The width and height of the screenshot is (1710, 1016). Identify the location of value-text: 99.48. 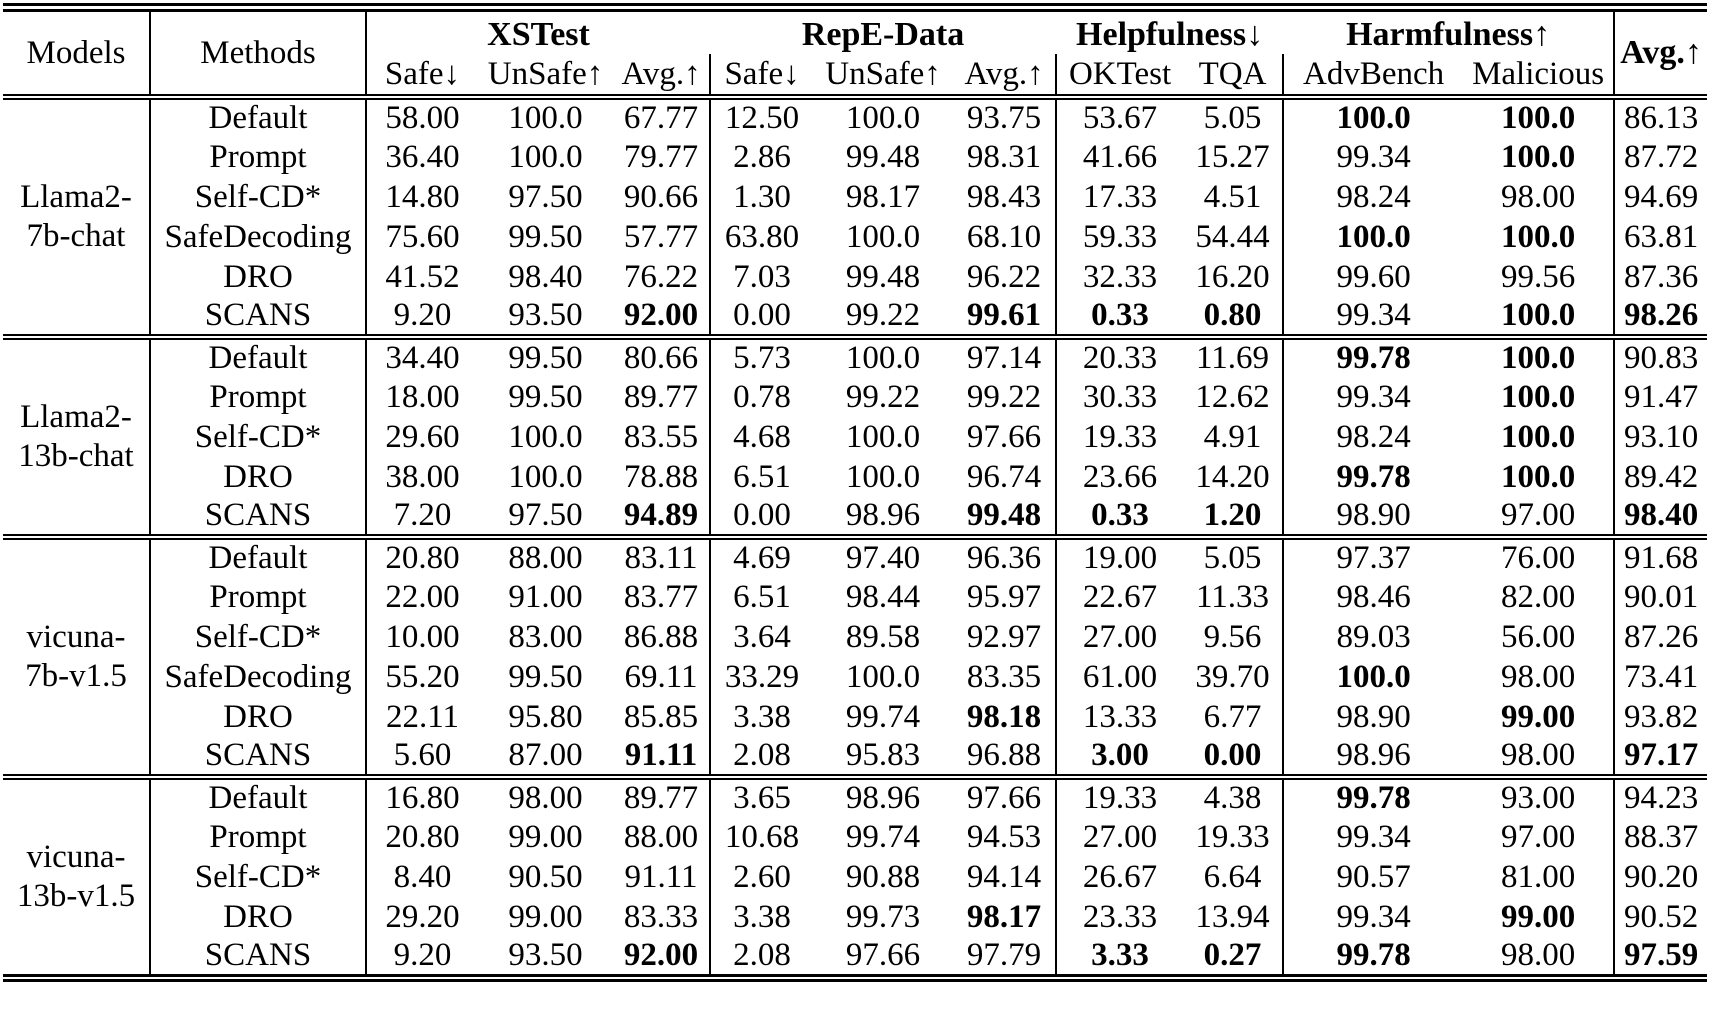
(883, 276).